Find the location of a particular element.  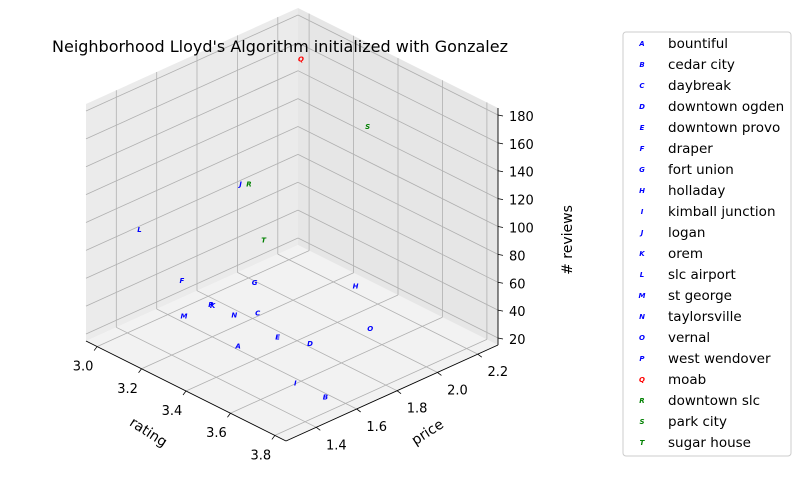

legend-label: downtown provo is located at coordinates (724, 128).